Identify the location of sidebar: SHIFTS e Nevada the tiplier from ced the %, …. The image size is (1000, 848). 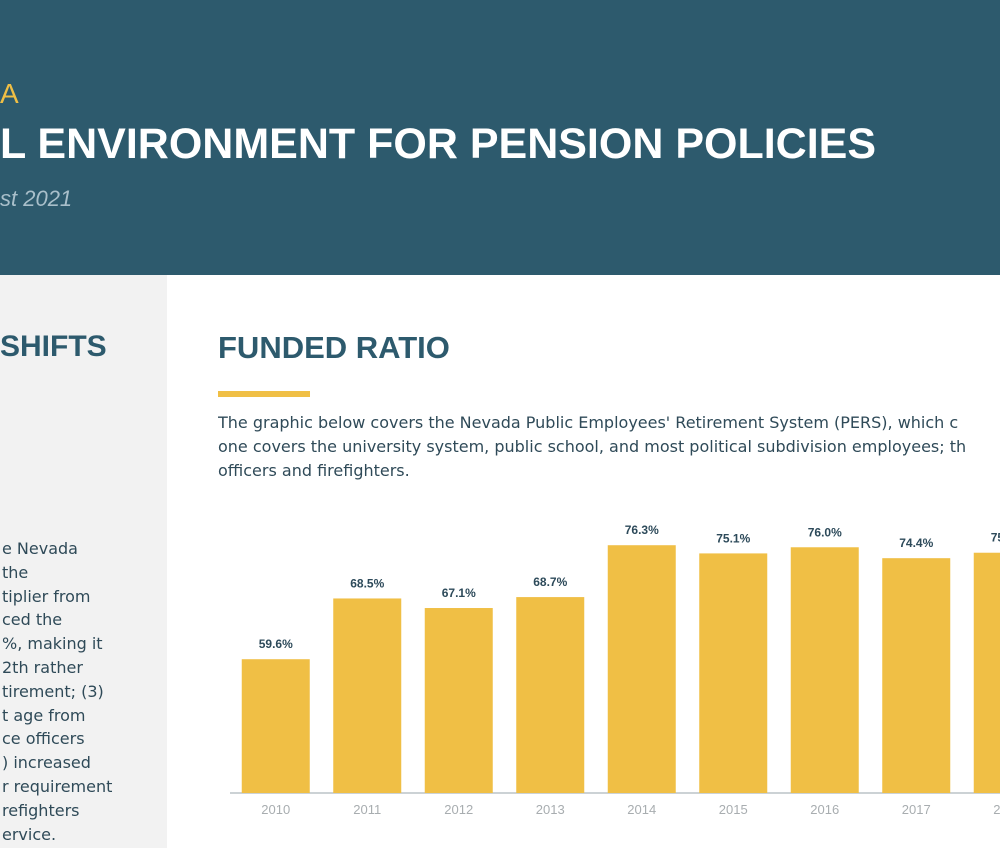
(83, 561).